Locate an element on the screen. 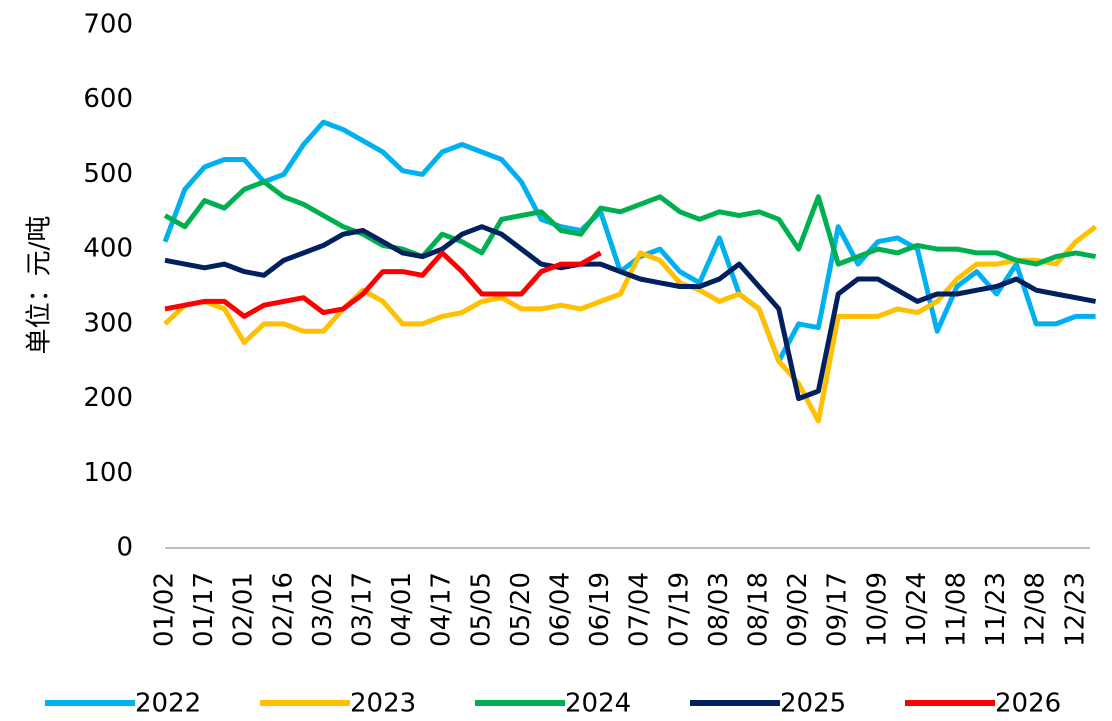  x-tick-label: 10/09 is located at coordinates (877, 609).